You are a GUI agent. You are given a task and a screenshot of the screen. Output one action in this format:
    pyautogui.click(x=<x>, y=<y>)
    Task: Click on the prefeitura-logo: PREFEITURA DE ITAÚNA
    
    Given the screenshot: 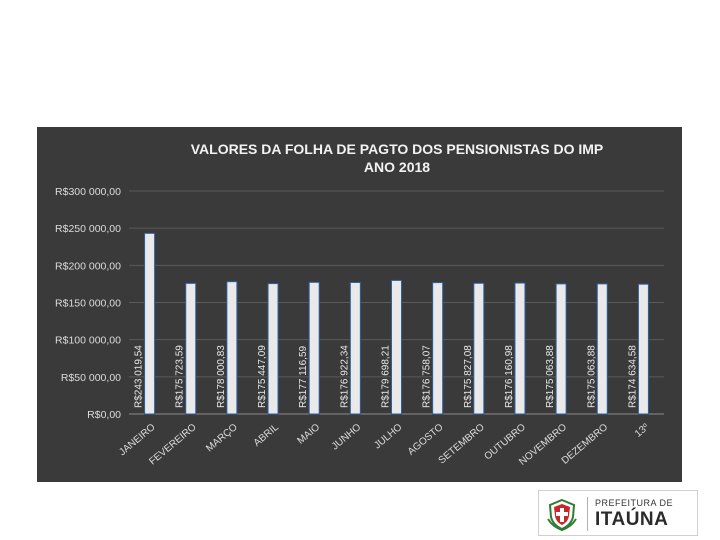 What is the action you would take?
    pyautogui.click(x=618, y=513)
    